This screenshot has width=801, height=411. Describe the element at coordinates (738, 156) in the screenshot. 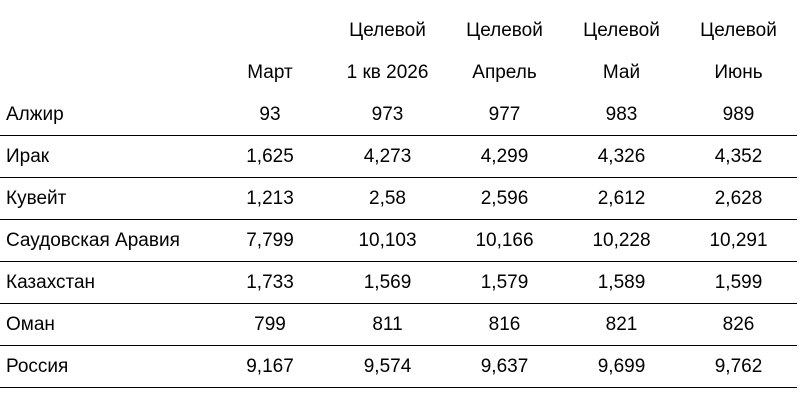

I see `value-cell: 4,352` at that location.